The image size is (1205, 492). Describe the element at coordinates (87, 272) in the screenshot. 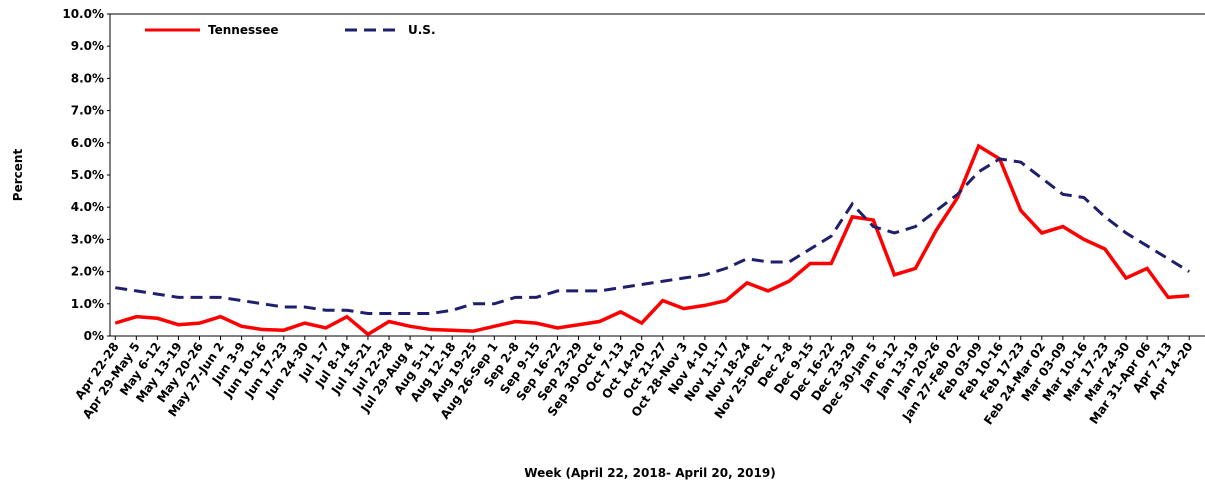

I see `y-tick-label: 2.0%` at that location.